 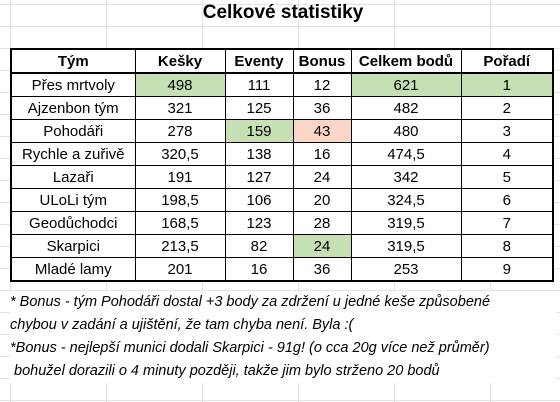 I want to click on cell-bonus: 20, so click(x=322, y=200).